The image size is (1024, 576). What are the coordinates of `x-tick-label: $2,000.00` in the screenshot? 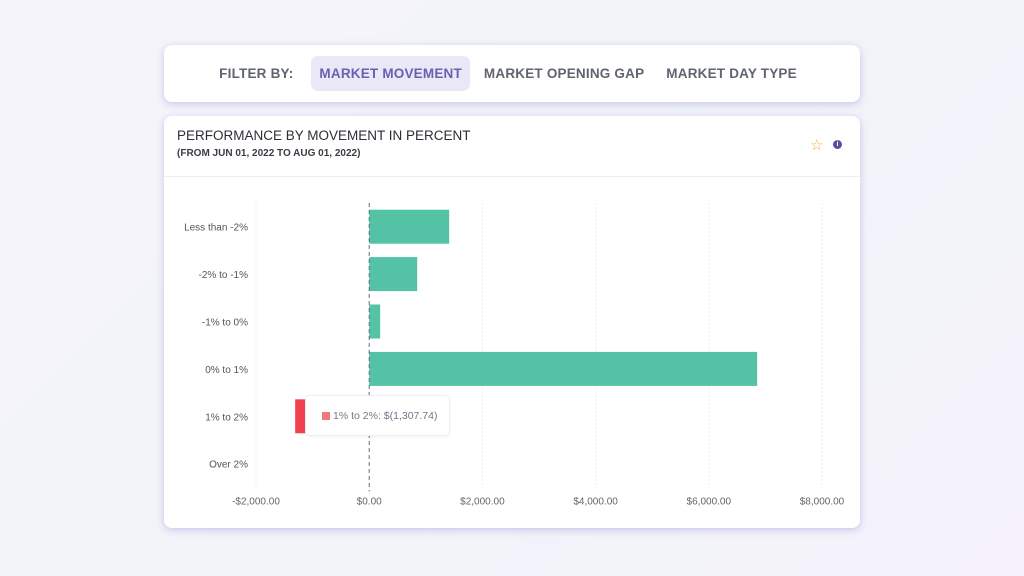 It's located at (482, 501).